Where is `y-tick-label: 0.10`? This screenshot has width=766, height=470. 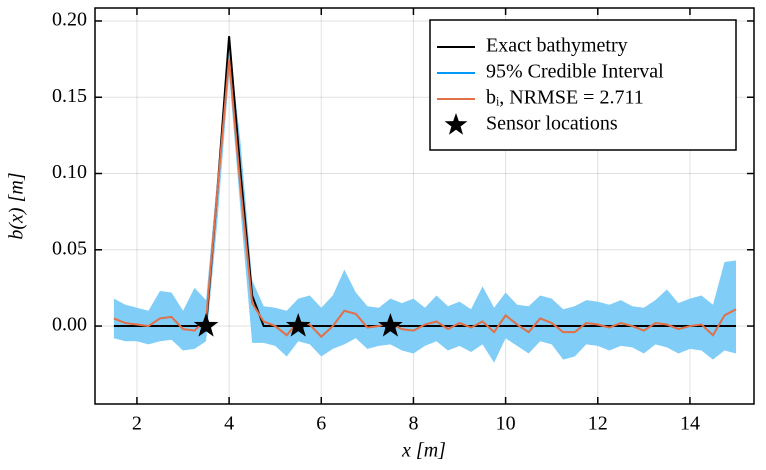 y-tick-label: 0.10 is located at coordinates (69, 172).